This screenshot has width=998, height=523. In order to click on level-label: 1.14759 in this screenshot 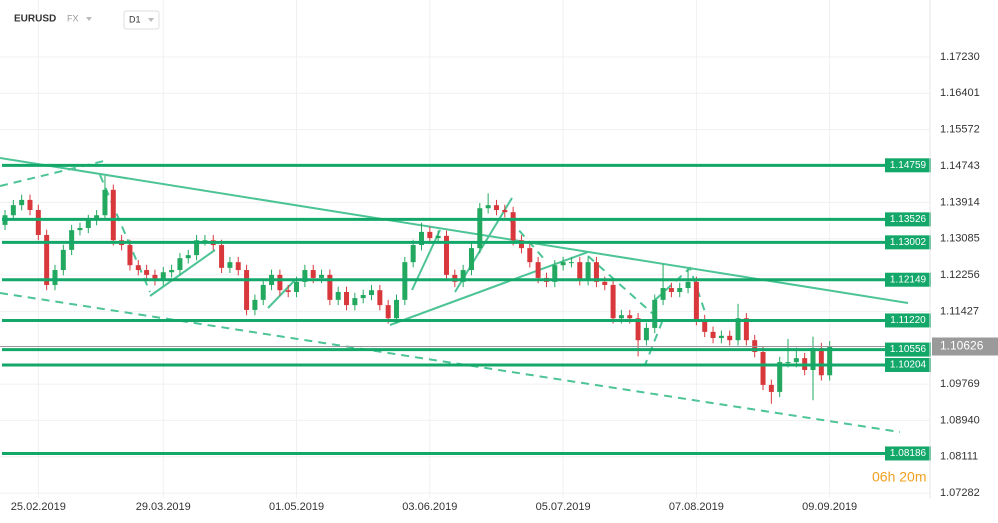, I will do `click(908, 165)`.